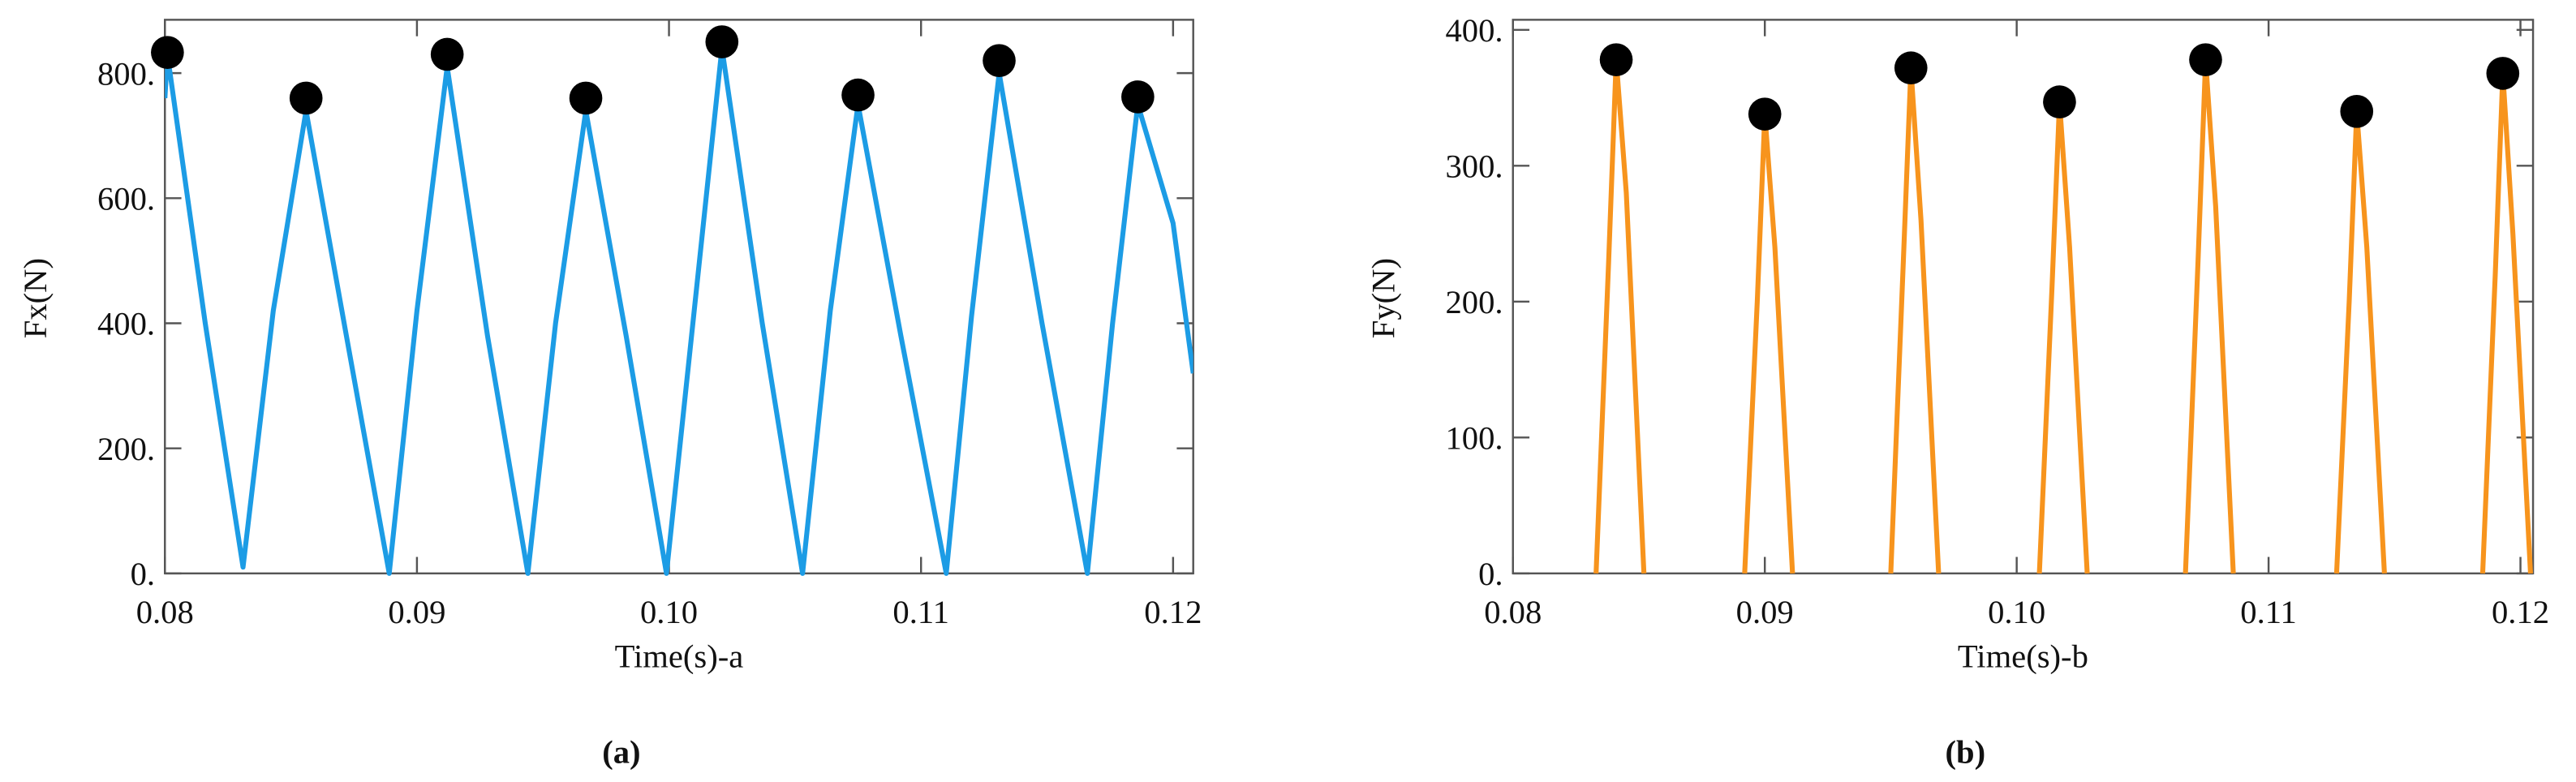 The width and height of the screenshot is (2576, 782). I want to click on y-tick-label: 600., so click(126, 199).